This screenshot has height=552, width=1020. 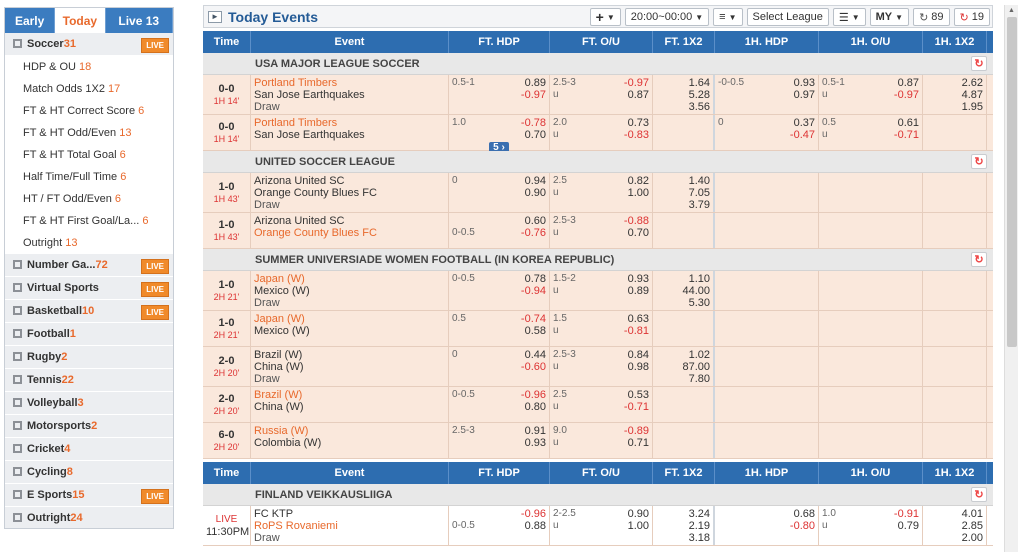 What do you see at coordinates (89, 426) in the screenshot?
I see `sport-item: Motorsports2` at bounding box center [89, 426].